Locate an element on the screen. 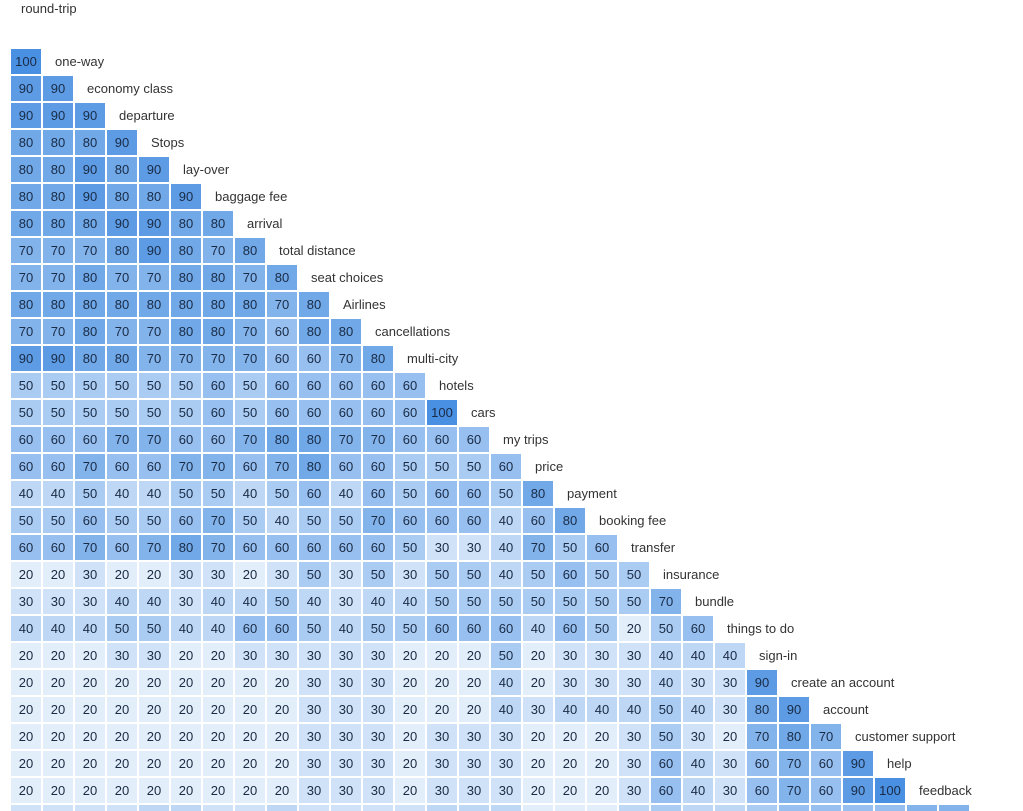 The height and width of the screenshot is (811, 1023). row-label: cars is located at coordinates (483, 412).